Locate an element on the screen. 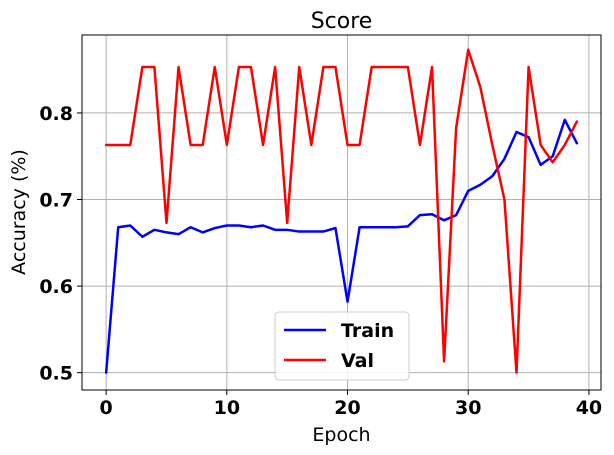  y-axis-label: Accuracy (%) is located at coordinates (19, 212).